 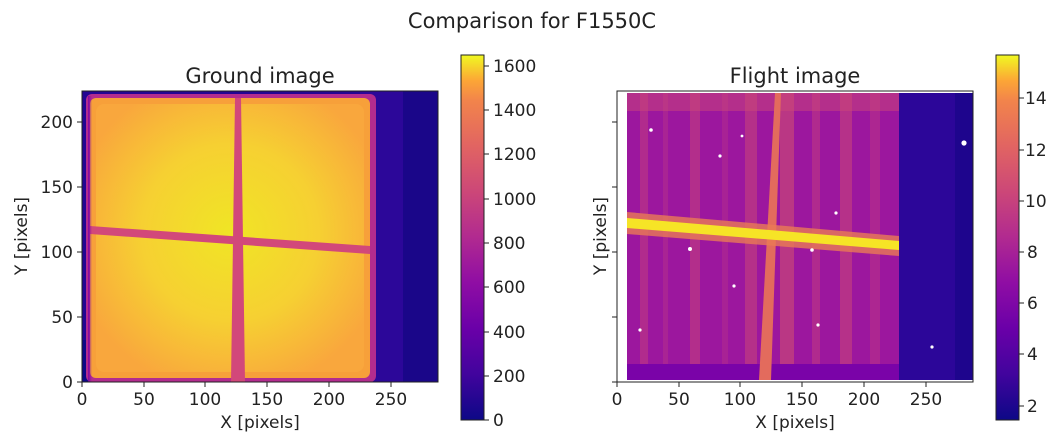 I want to click on ground-y-axis: 0 50 100 150 200 Y [pixels], so click(x=47, y=253).